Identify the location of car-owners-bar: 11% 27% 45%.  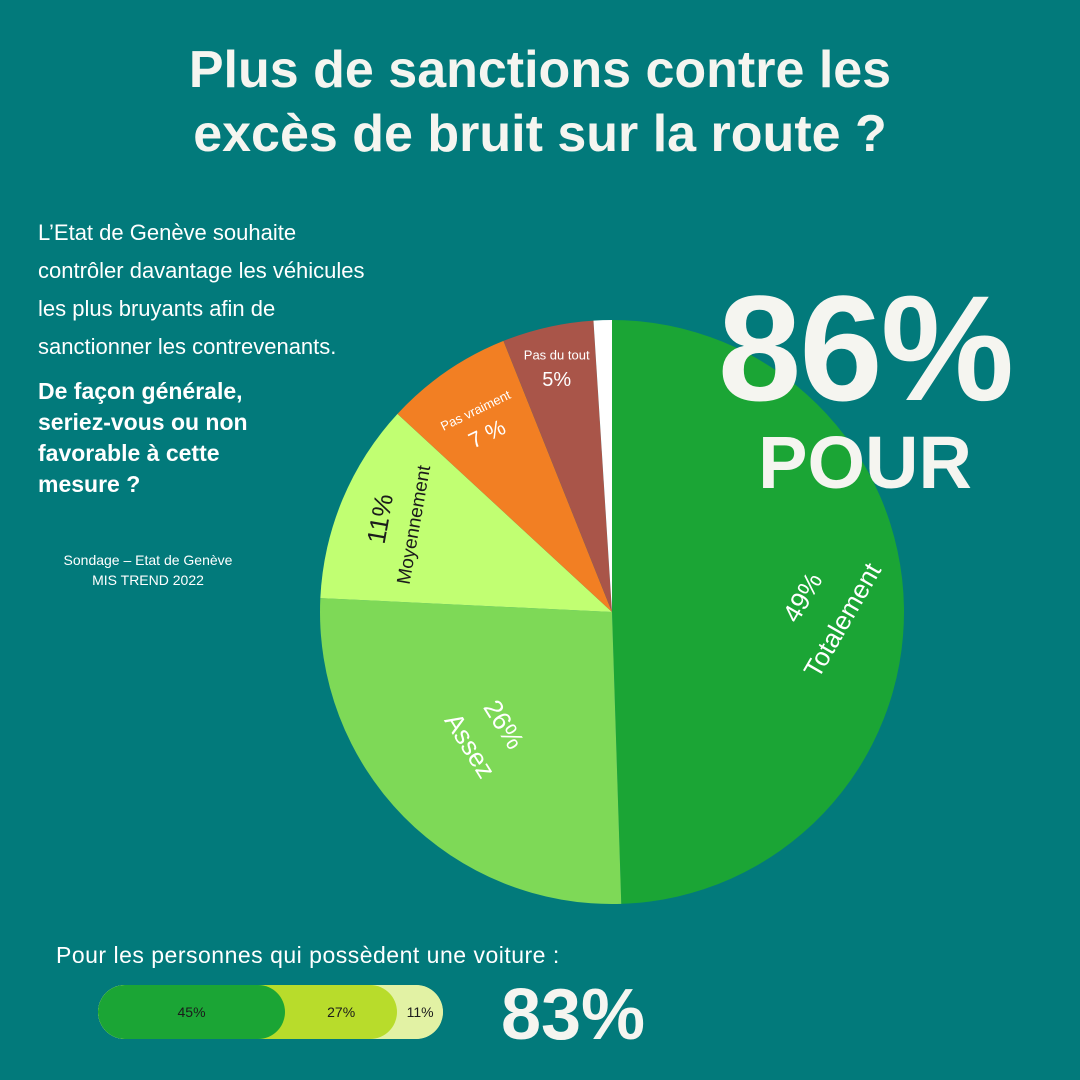
(270, 1012).